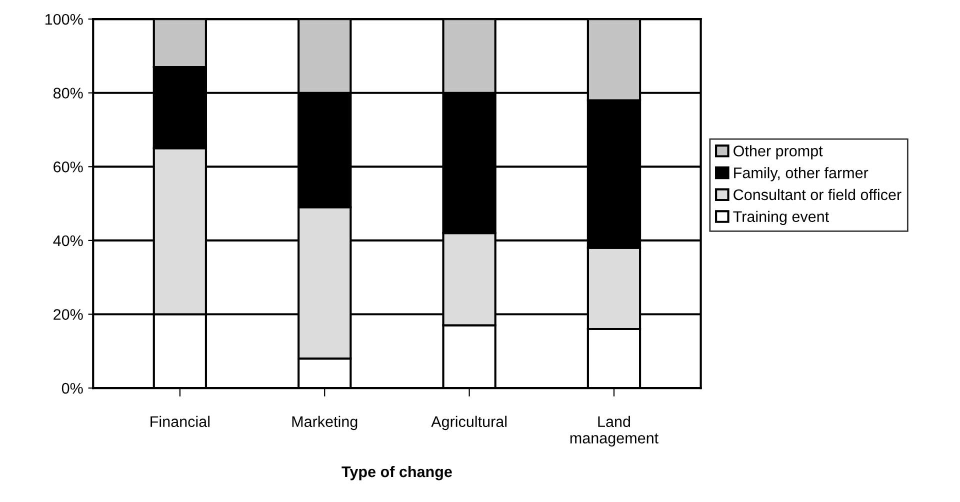  I want to click on legend-label: Family, other farmer, so click(801, 174).